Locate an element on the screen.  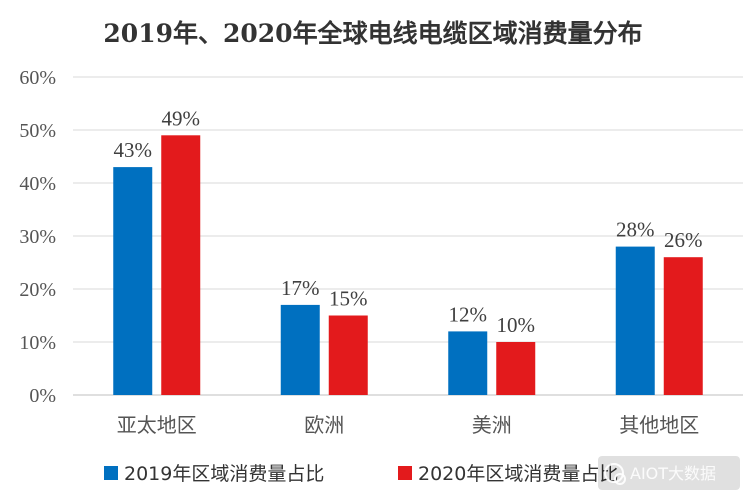
category-label: 欧洲 is located at coordinates (324, 425).